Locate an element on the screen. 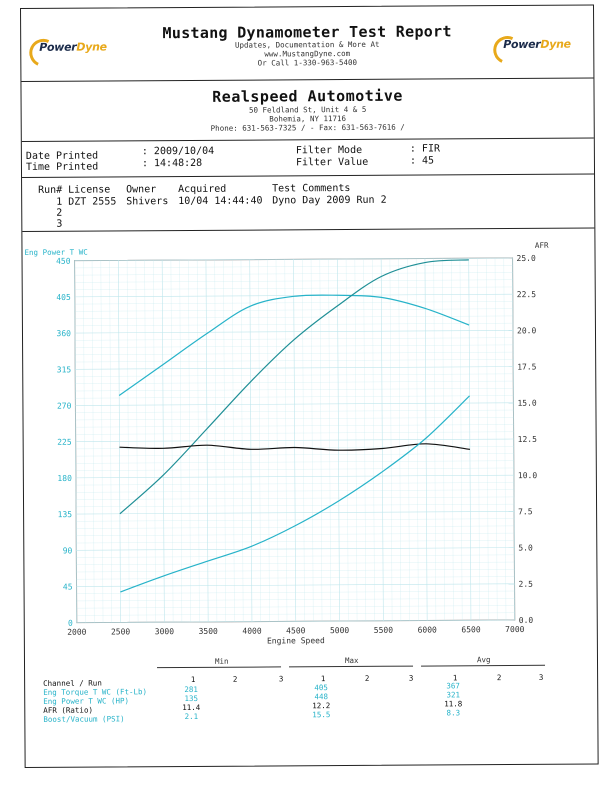 This screenshot has height=800, width=614. x-tick-label: 5000 is located at coordinates (340, 630).